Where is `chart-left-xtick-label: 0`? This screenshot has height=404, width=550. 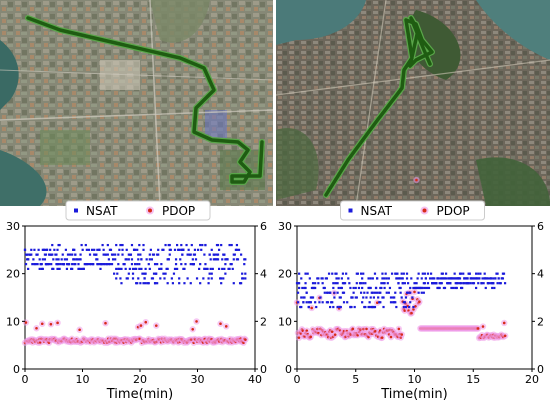
chart-left-xtick-label: 0 is located at coordinates (25, 379).